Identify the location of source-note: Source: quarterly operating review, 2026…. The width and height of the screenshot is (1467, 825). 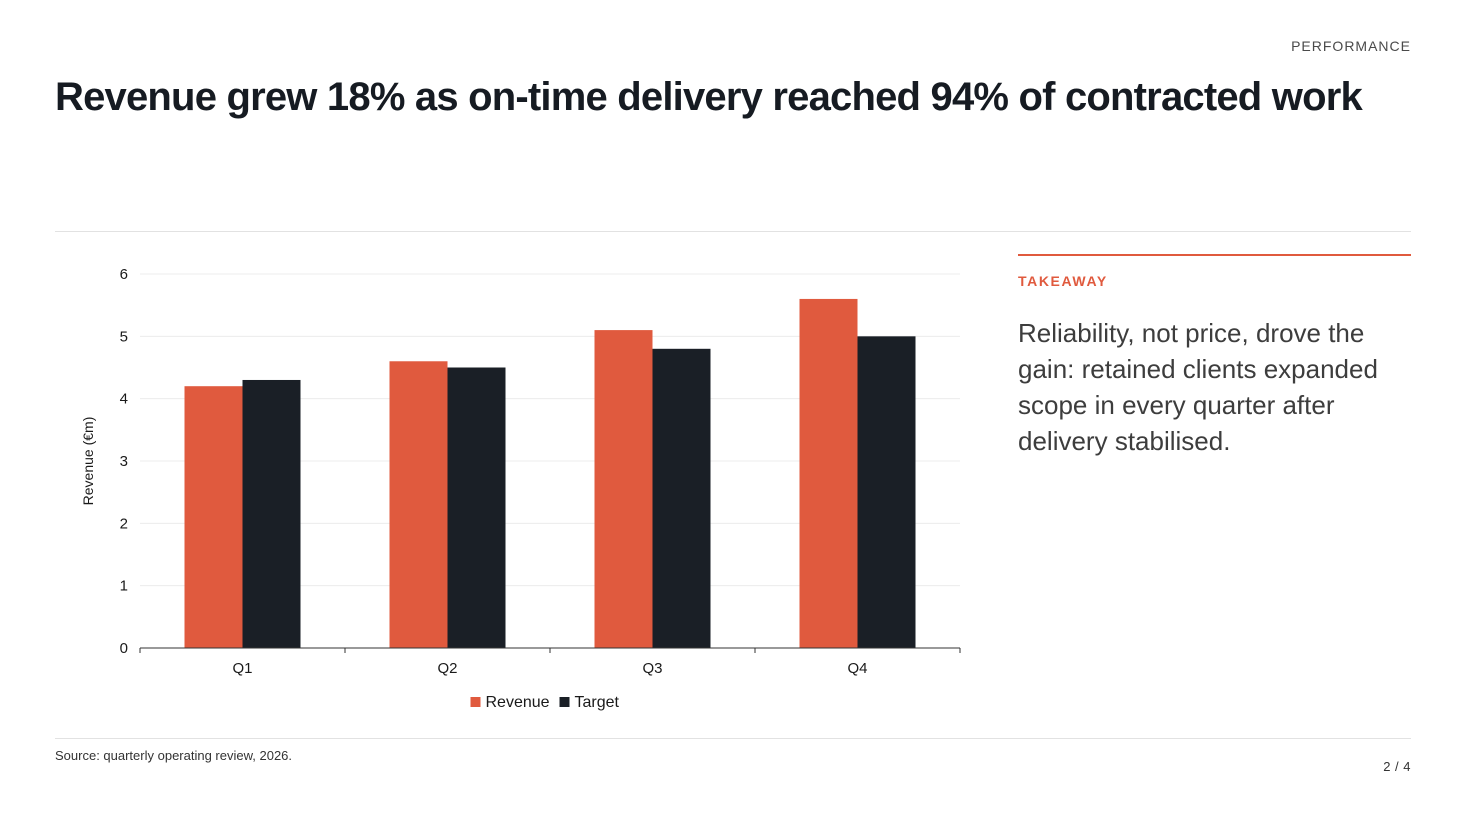
(174, 755).